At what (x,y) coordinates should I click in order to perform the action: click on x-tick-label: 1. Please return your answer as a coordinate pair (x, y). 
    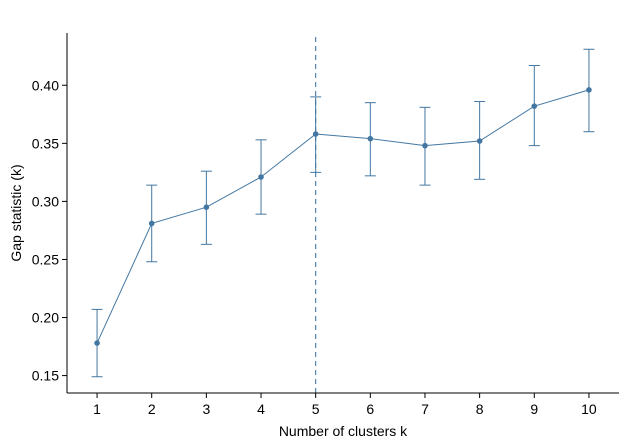
    Looking at the image, I should click on (97, 409).